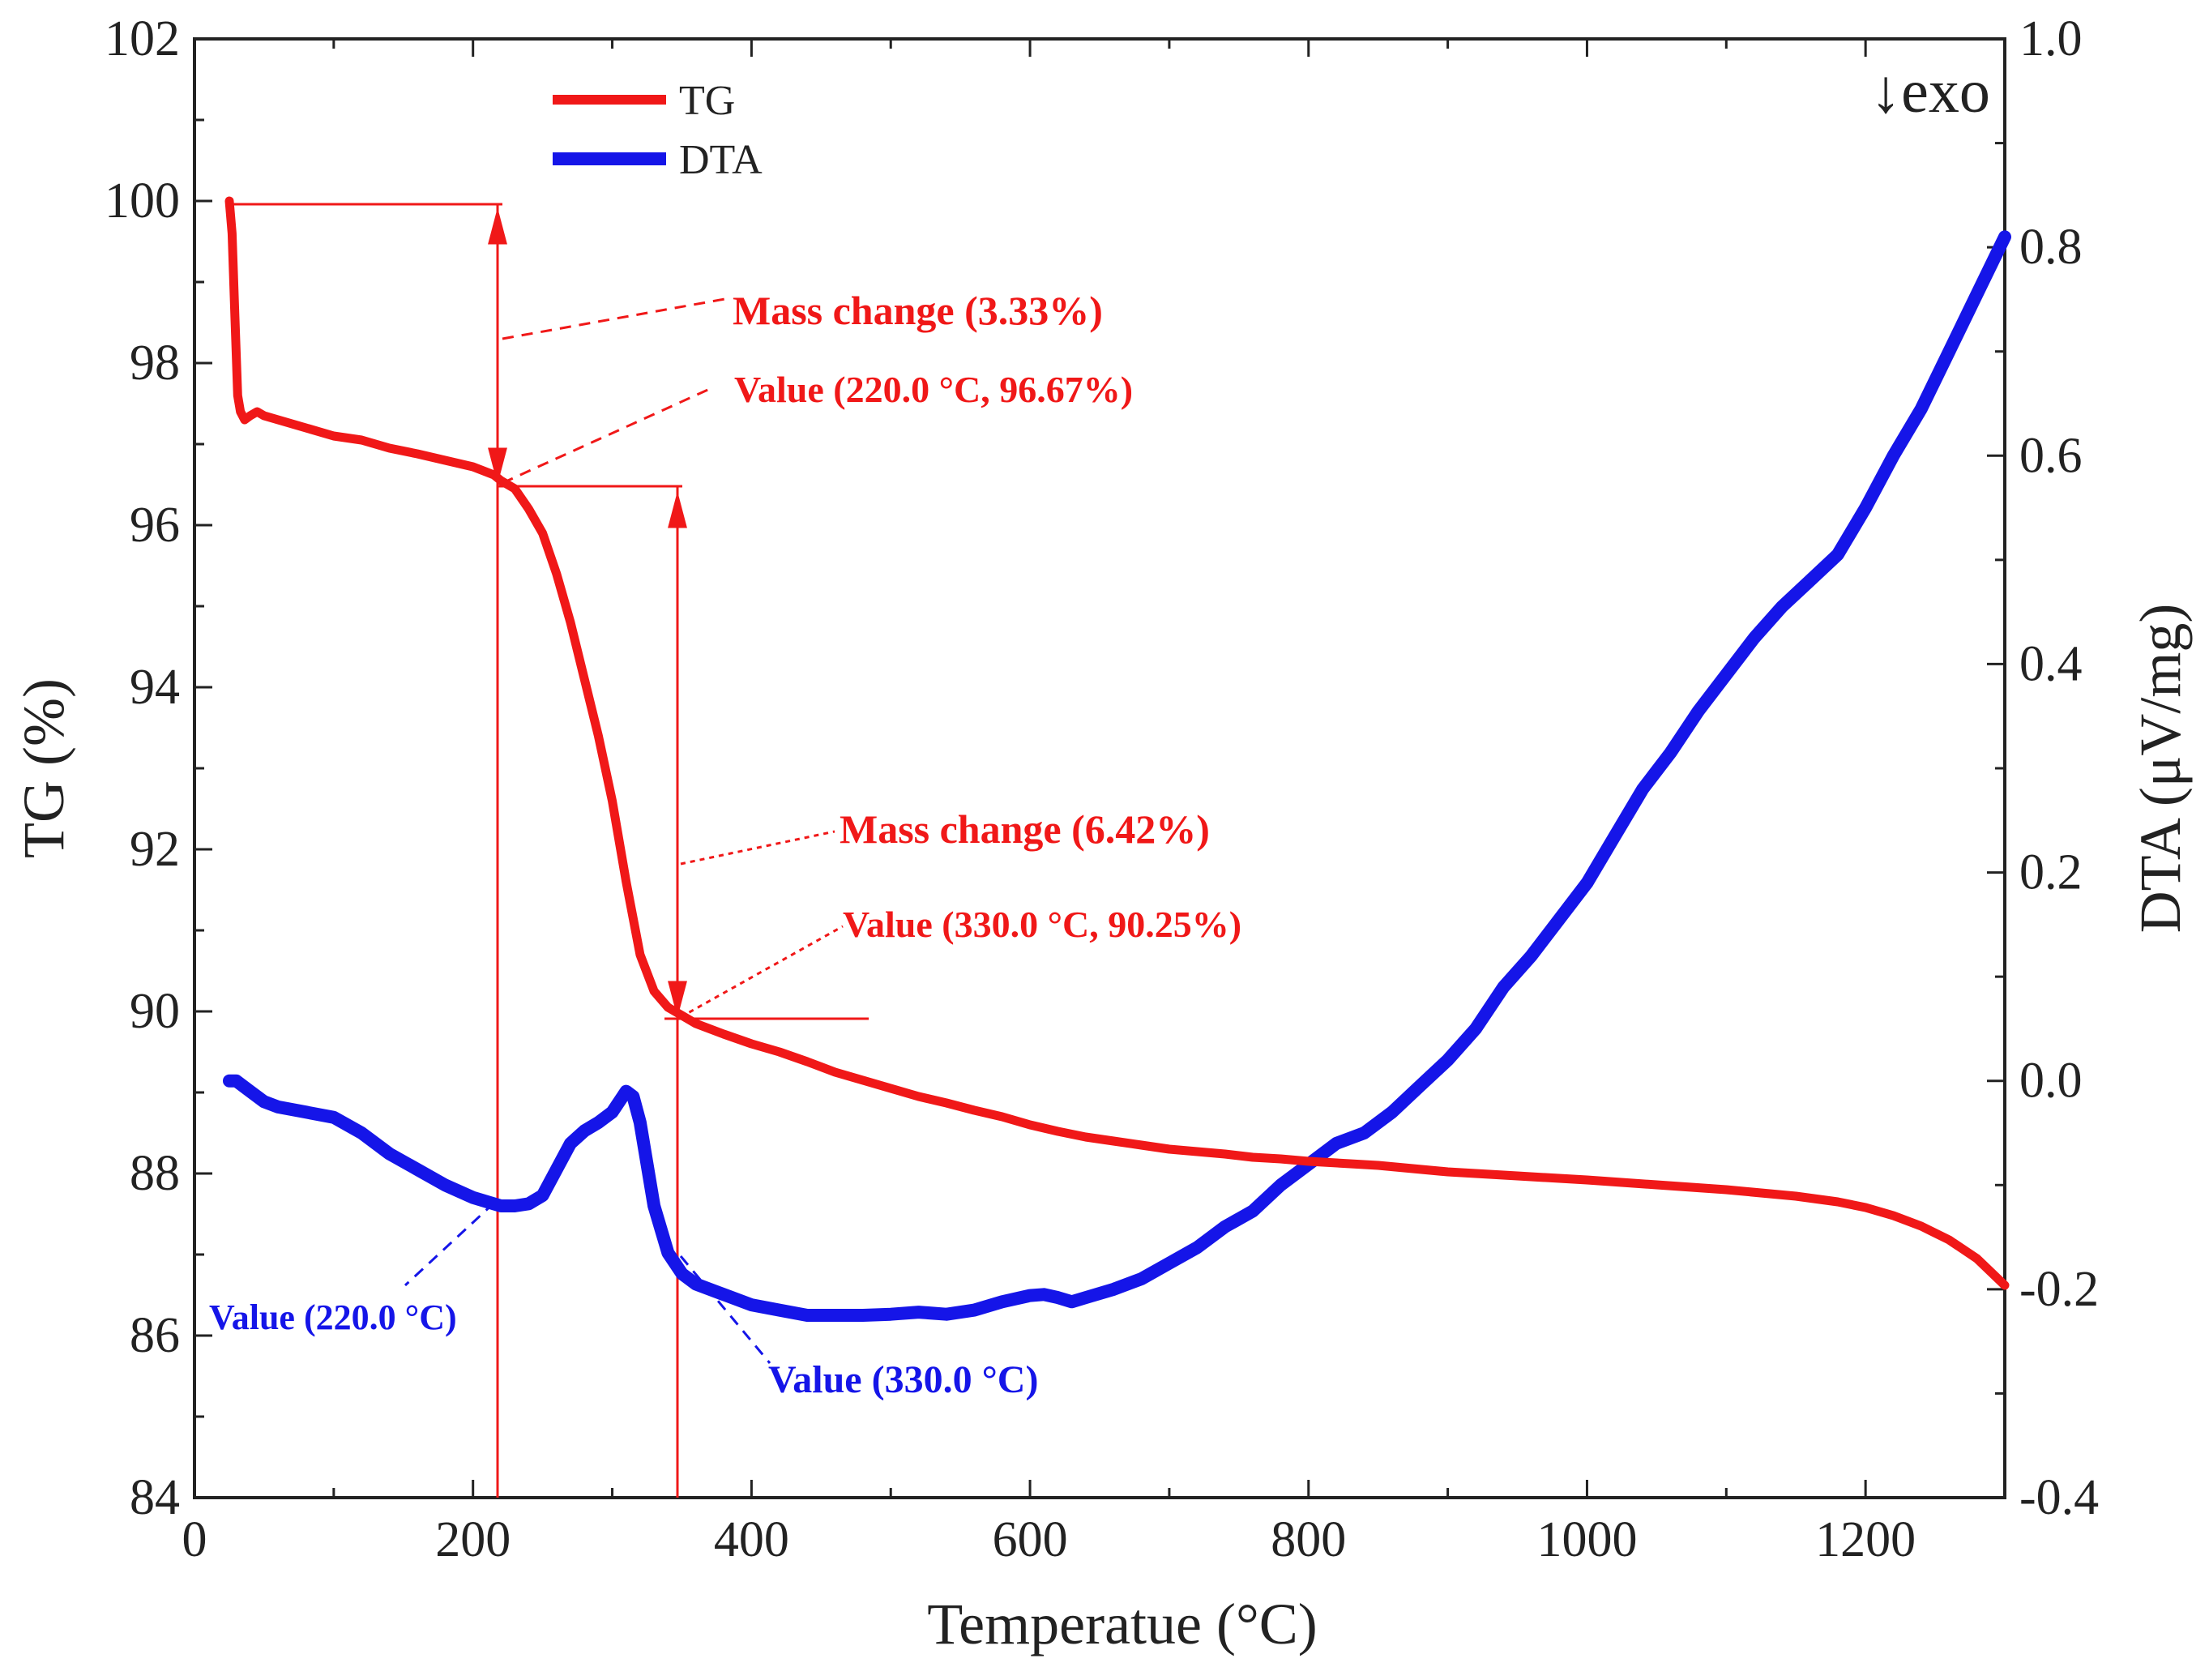 The width and height of the screenshot is (2209, 1680). I want to click on left-y-tick-label: 96, so click(155, 525).